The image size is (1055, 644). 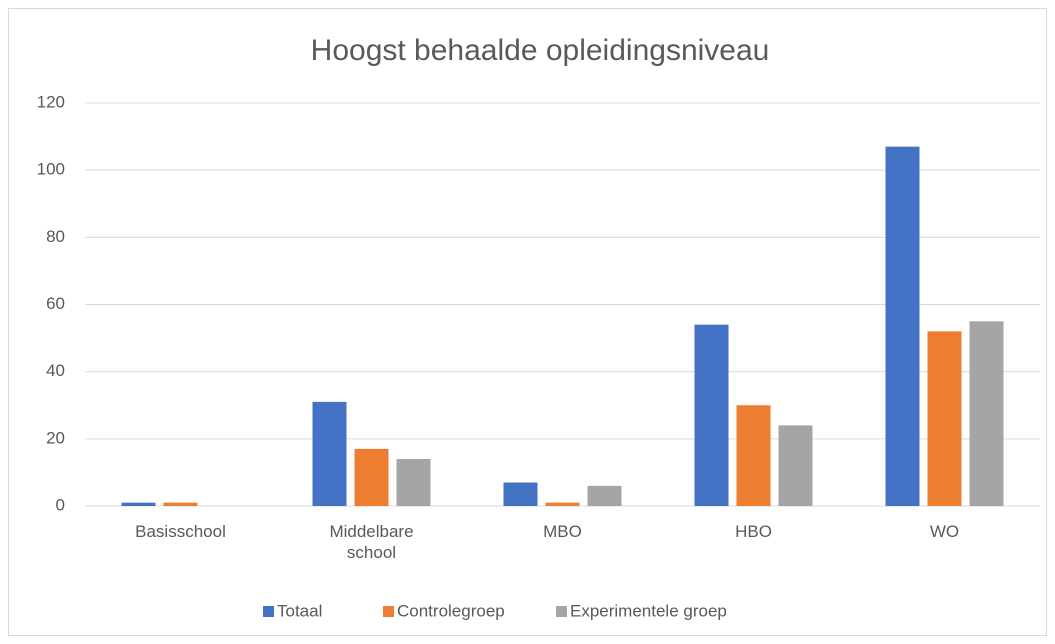 I want to click on legend-label: Experimentele groep, so click(x=648, y=610).